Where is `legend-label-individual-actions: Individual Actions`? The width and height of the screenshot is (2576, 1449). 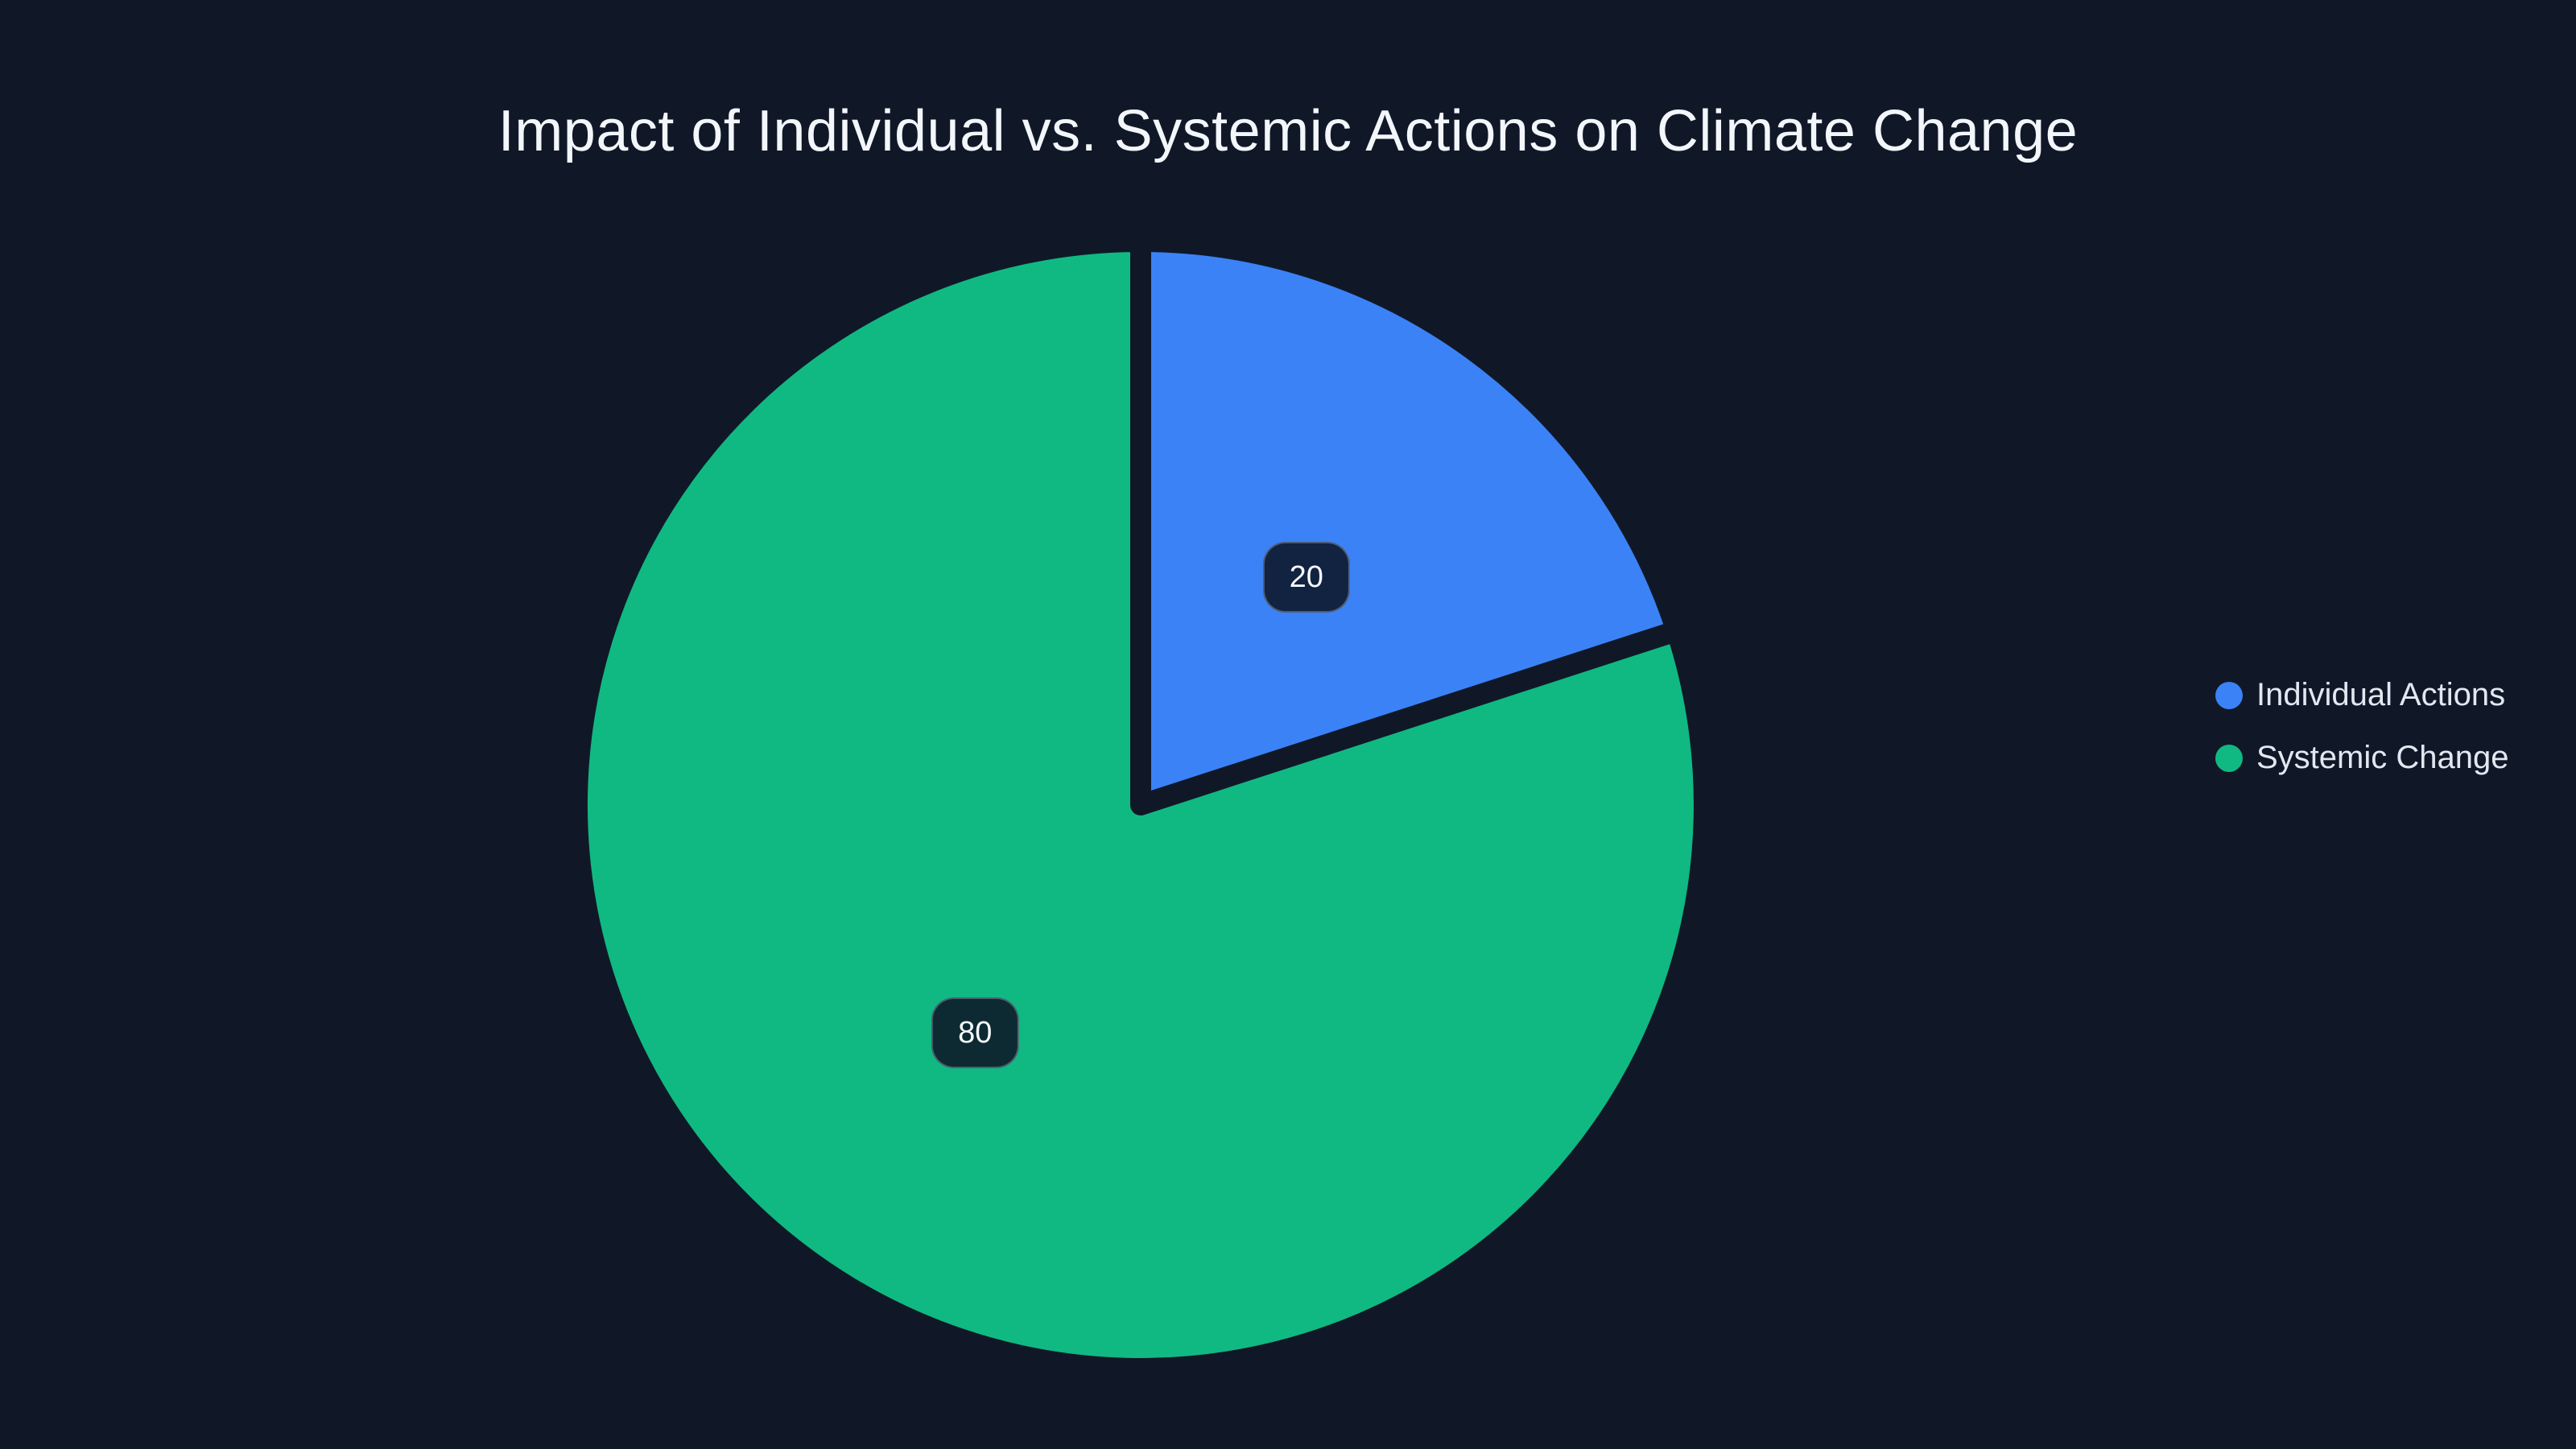
legend-label-individual-actions: Individual Actions is located at coordinates (2381, 694).